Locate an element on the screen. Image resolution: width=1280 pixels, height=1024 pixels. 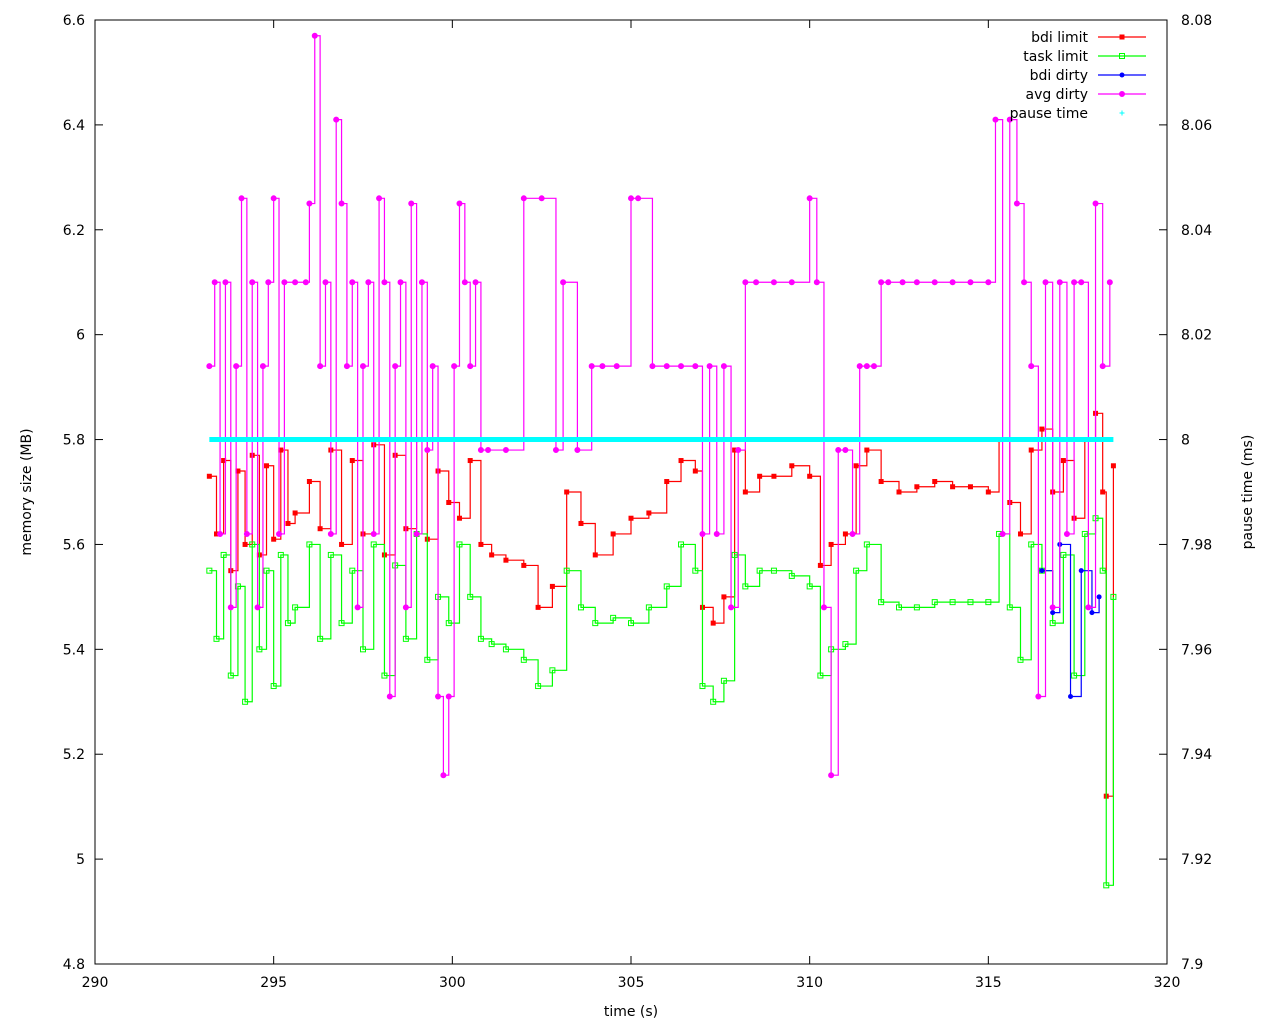
series-bdi-dirty is located at coordinates (1070, 620).